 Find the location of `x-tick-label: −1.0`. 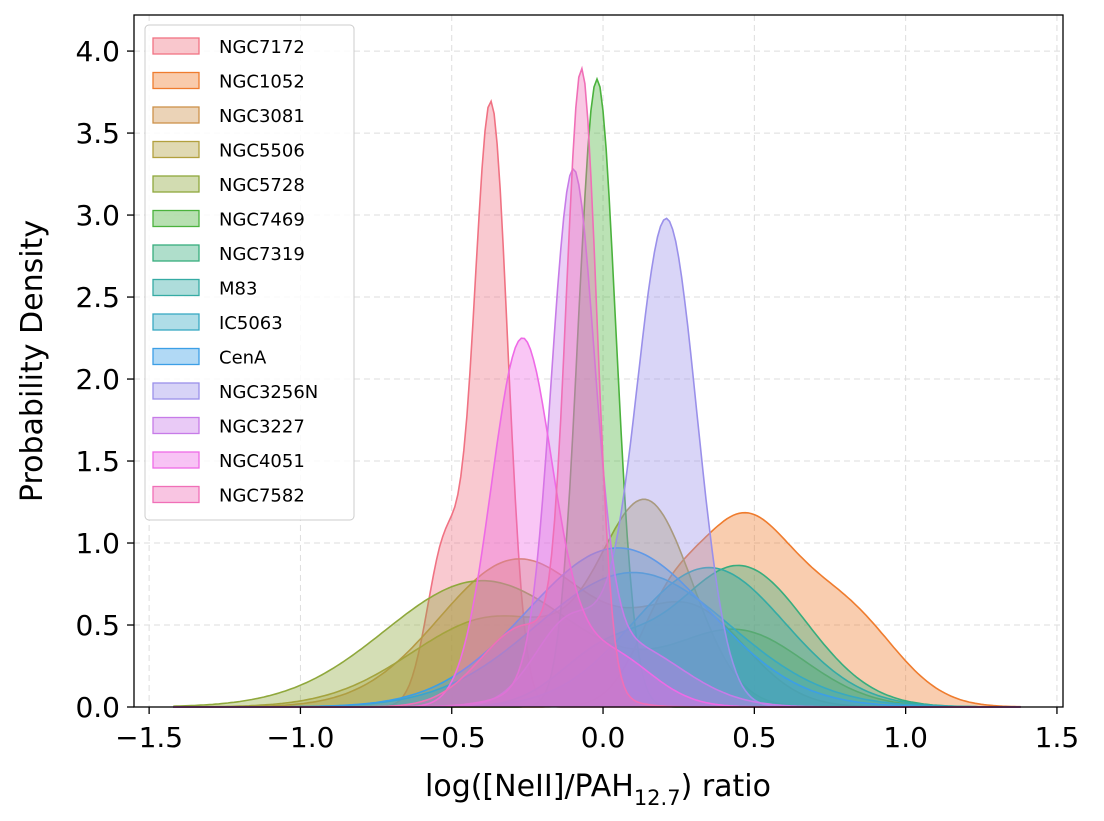

x-tick-label: −1.0 is located at coordinates (300, 737).